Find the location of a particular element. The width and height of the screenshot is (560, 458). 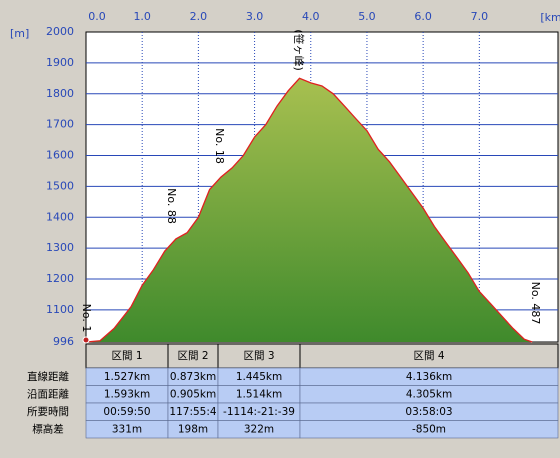

table-value: 322m is located at coordinates (259, 429).